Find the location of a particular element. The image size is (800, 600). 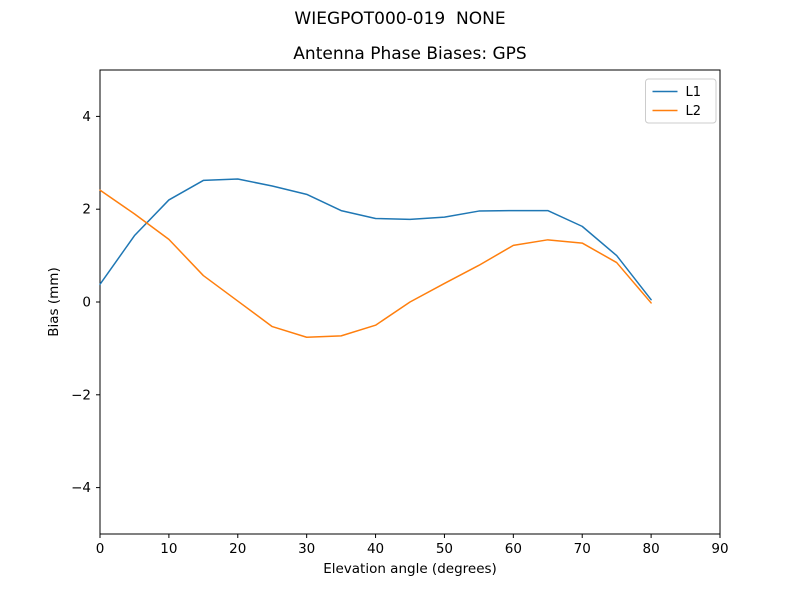

x-tick-label: 60 is located at coordinates (513, 549).